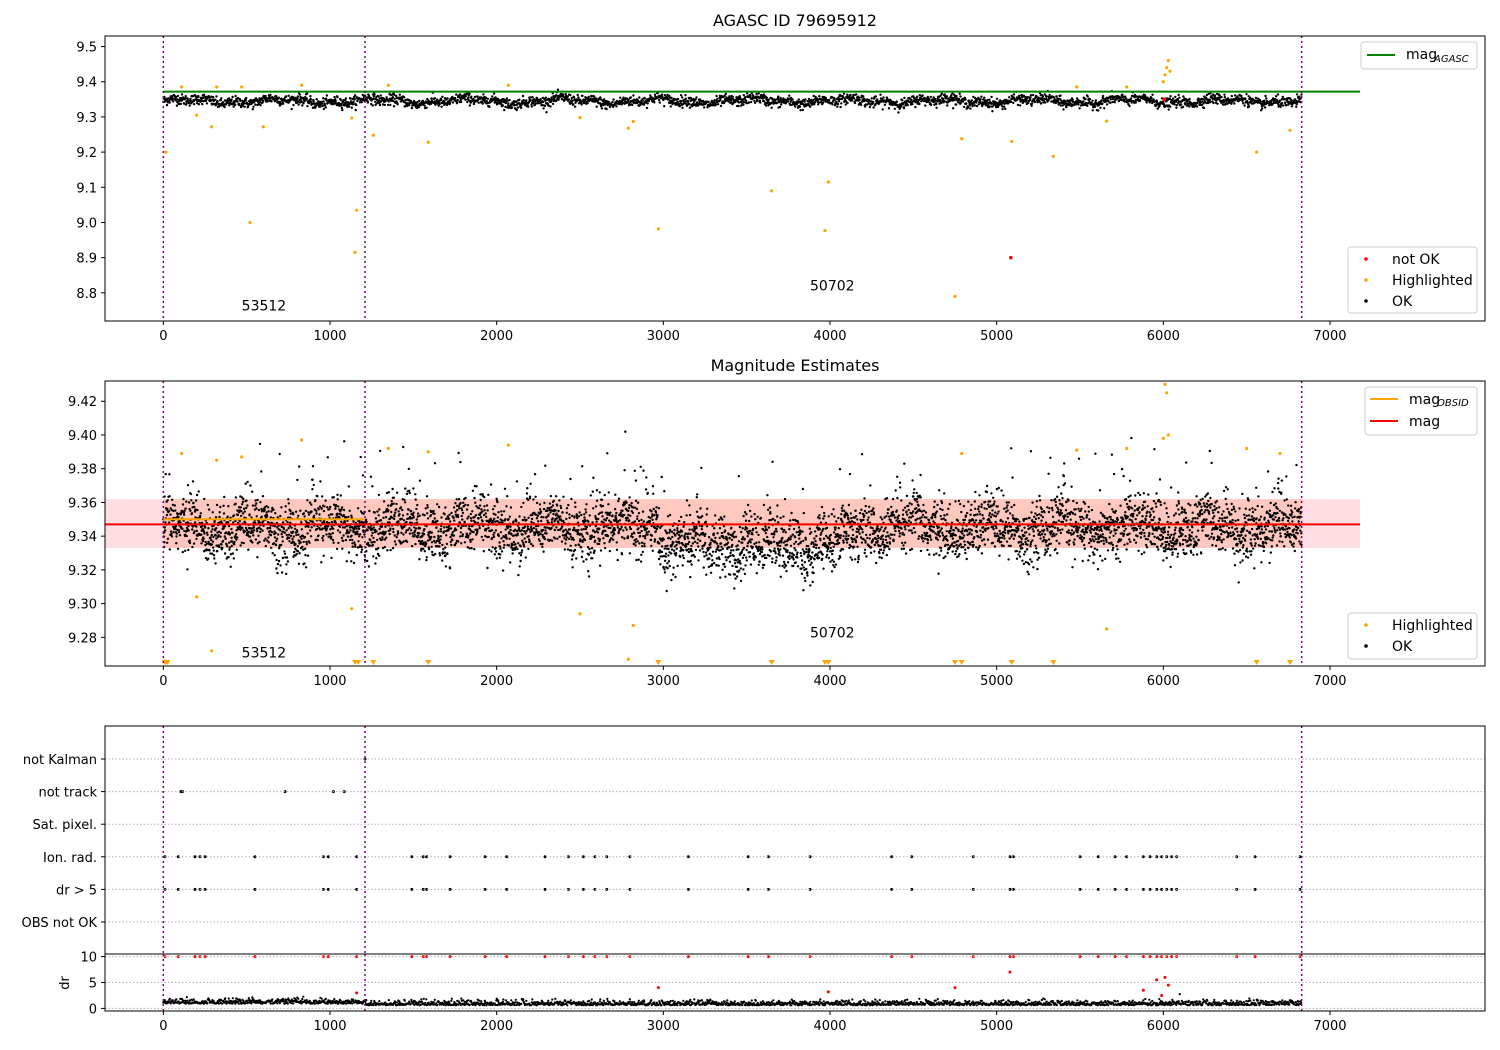 The width and height of the screenshot is (1500, 1050). Describe the element at coordinates (829, 336) in the screenshot. I see `x-tick-label: 4000` at that location.